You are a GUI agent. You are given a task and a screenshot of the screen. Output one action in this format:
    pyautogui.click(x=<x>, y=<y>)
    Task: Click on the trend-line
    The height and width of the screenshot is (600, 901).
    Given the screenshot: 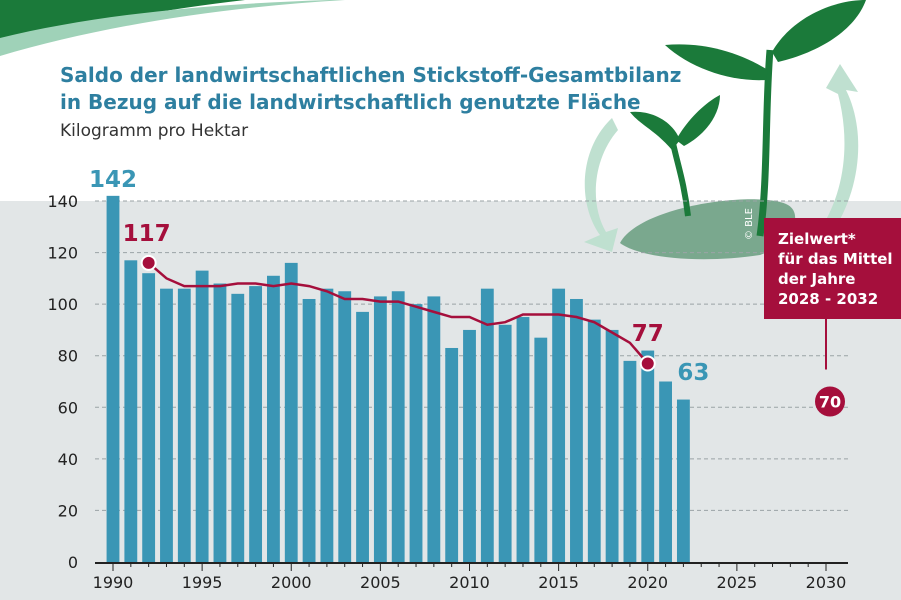 What is the action you would take?
    pyautogui.click(x=398, y=313)
    